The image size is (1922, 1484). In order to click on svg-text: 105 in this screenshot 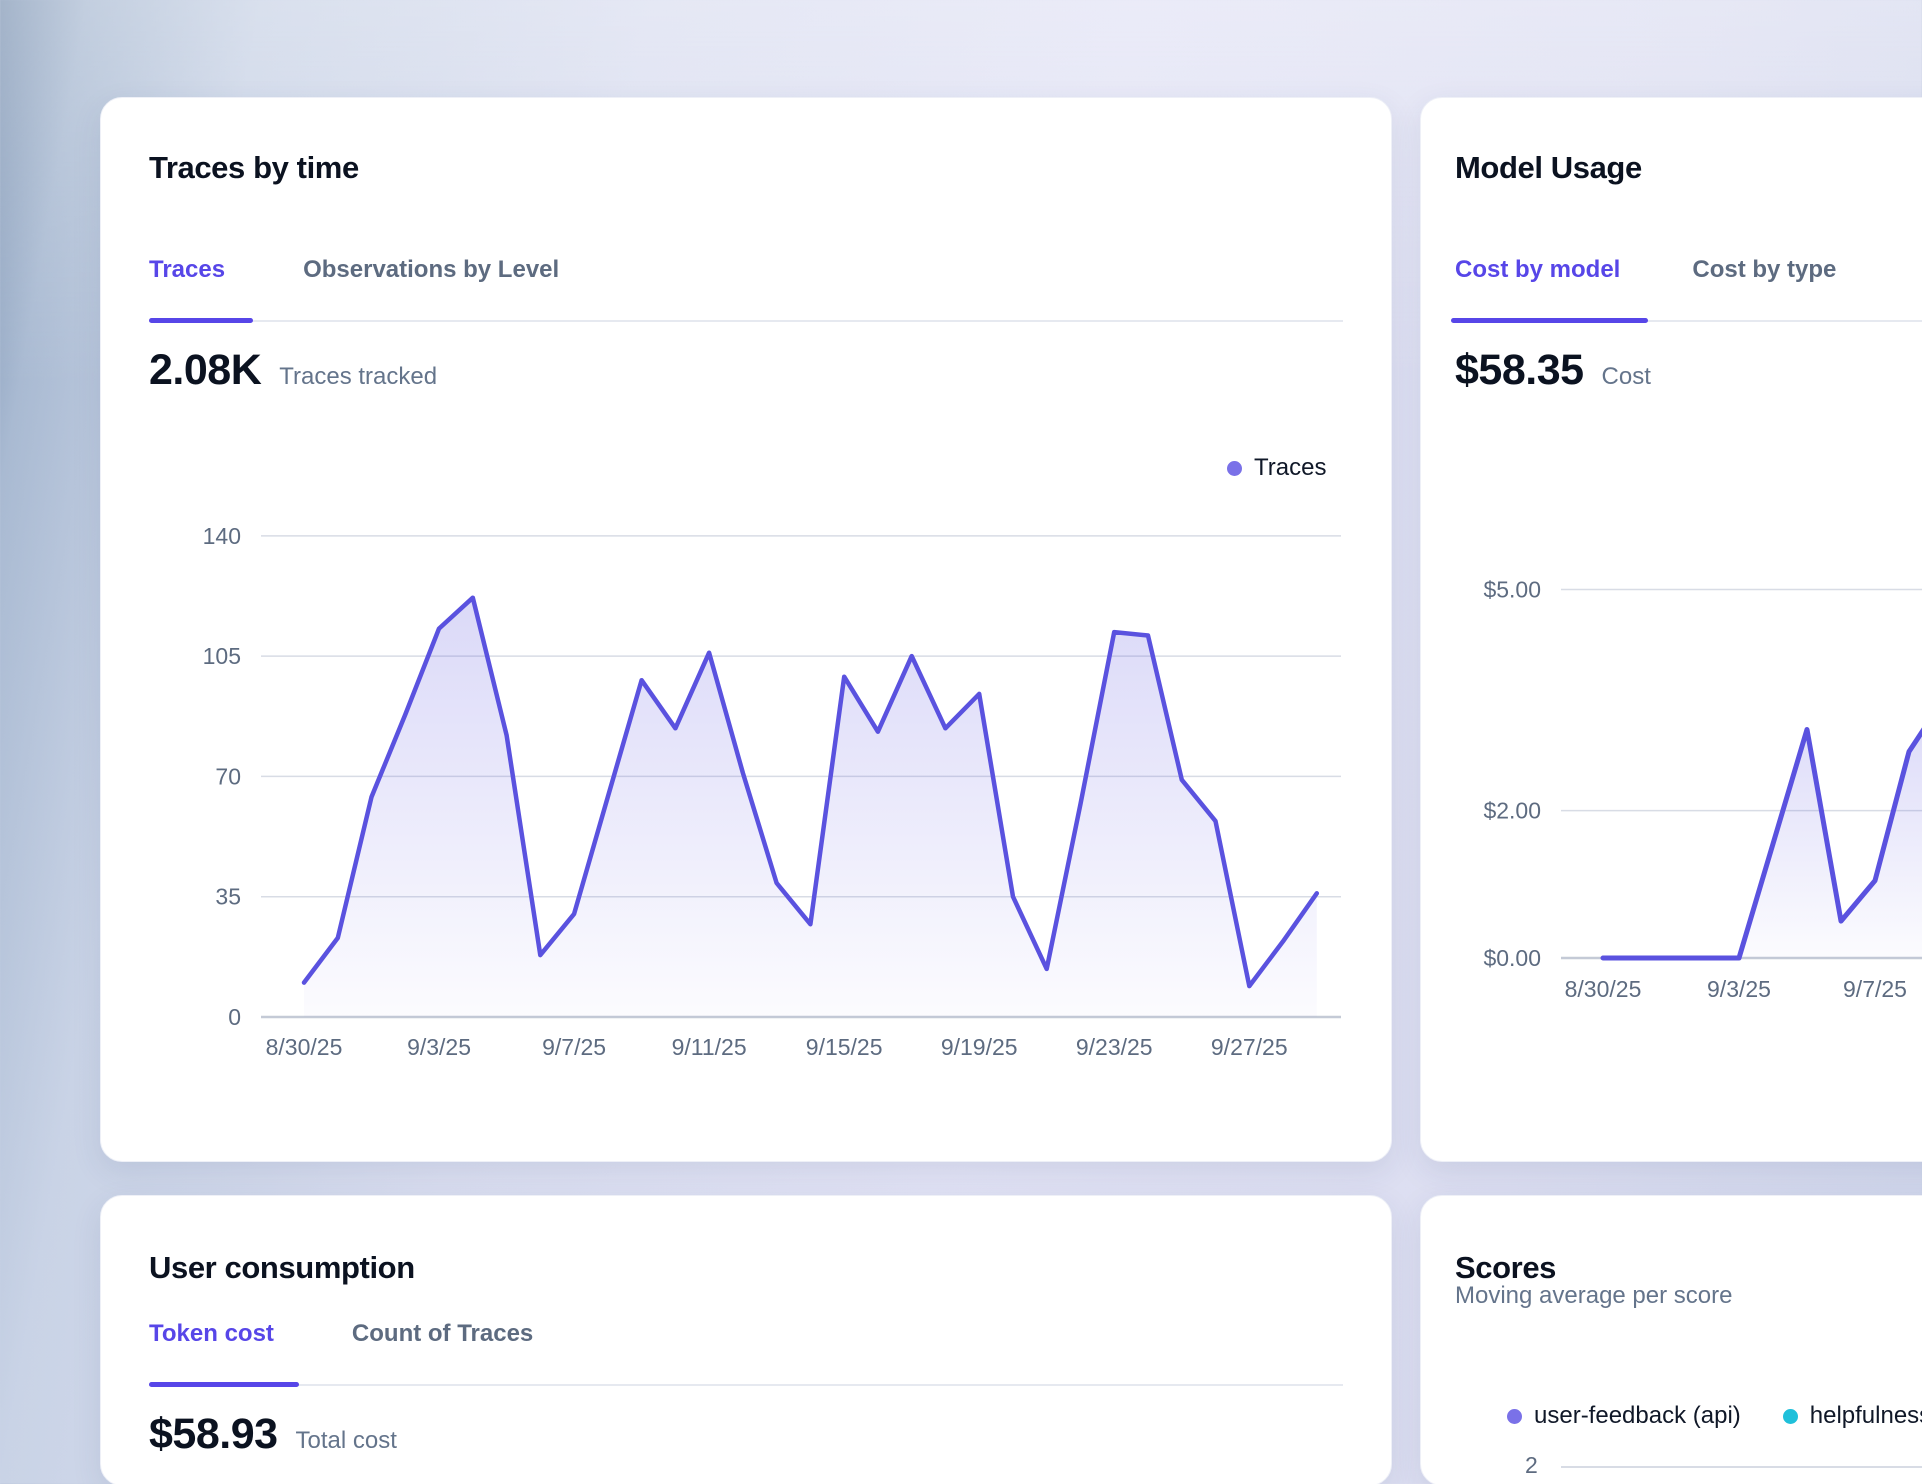, I will do `click(222, 656)`.